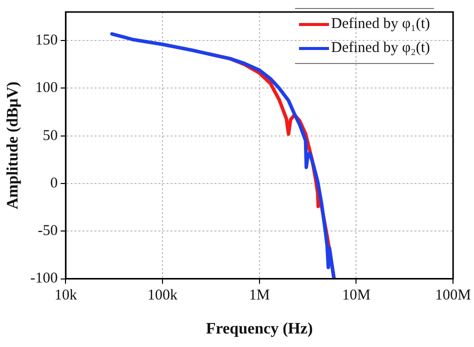  What do you see at coordinates (44, 278) in the screenshot?
I see `y-tick-label: -100` at bounding box center [44, 278].